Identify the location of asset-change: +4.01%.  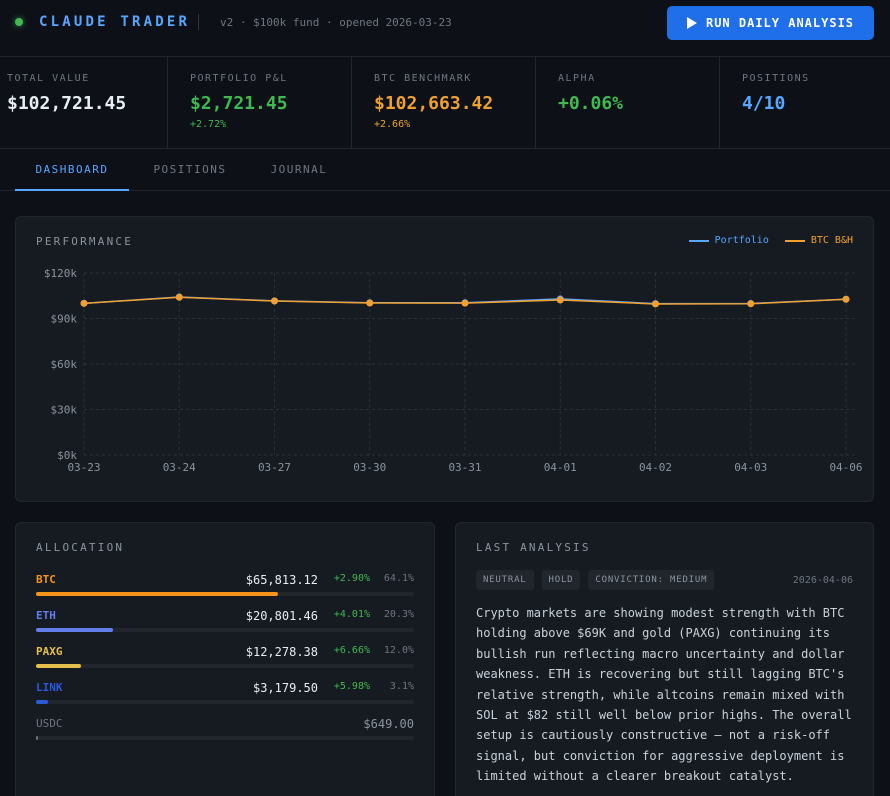
(351, 614).